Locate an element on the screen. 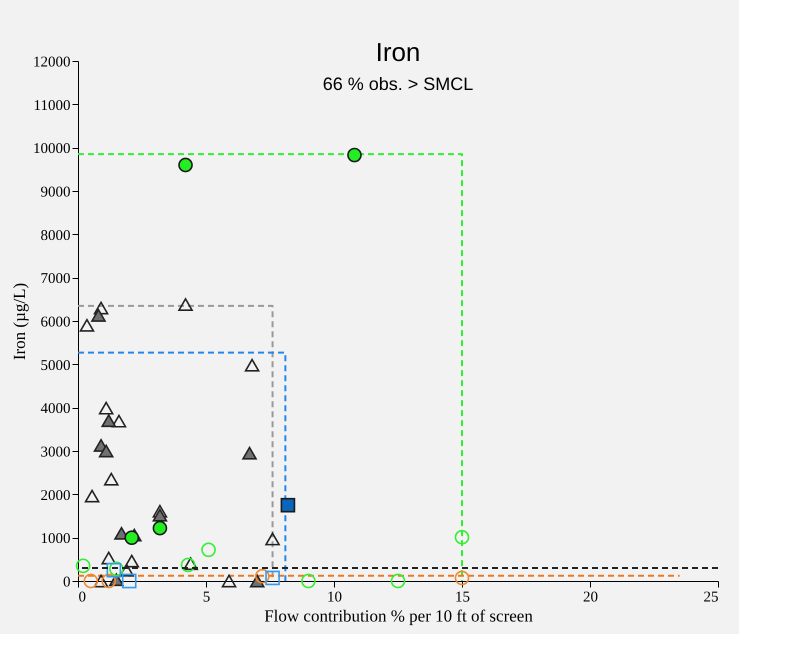 This screenshot has height=666, width=799. chart-title: Iron is located at coordinates (398, 52).